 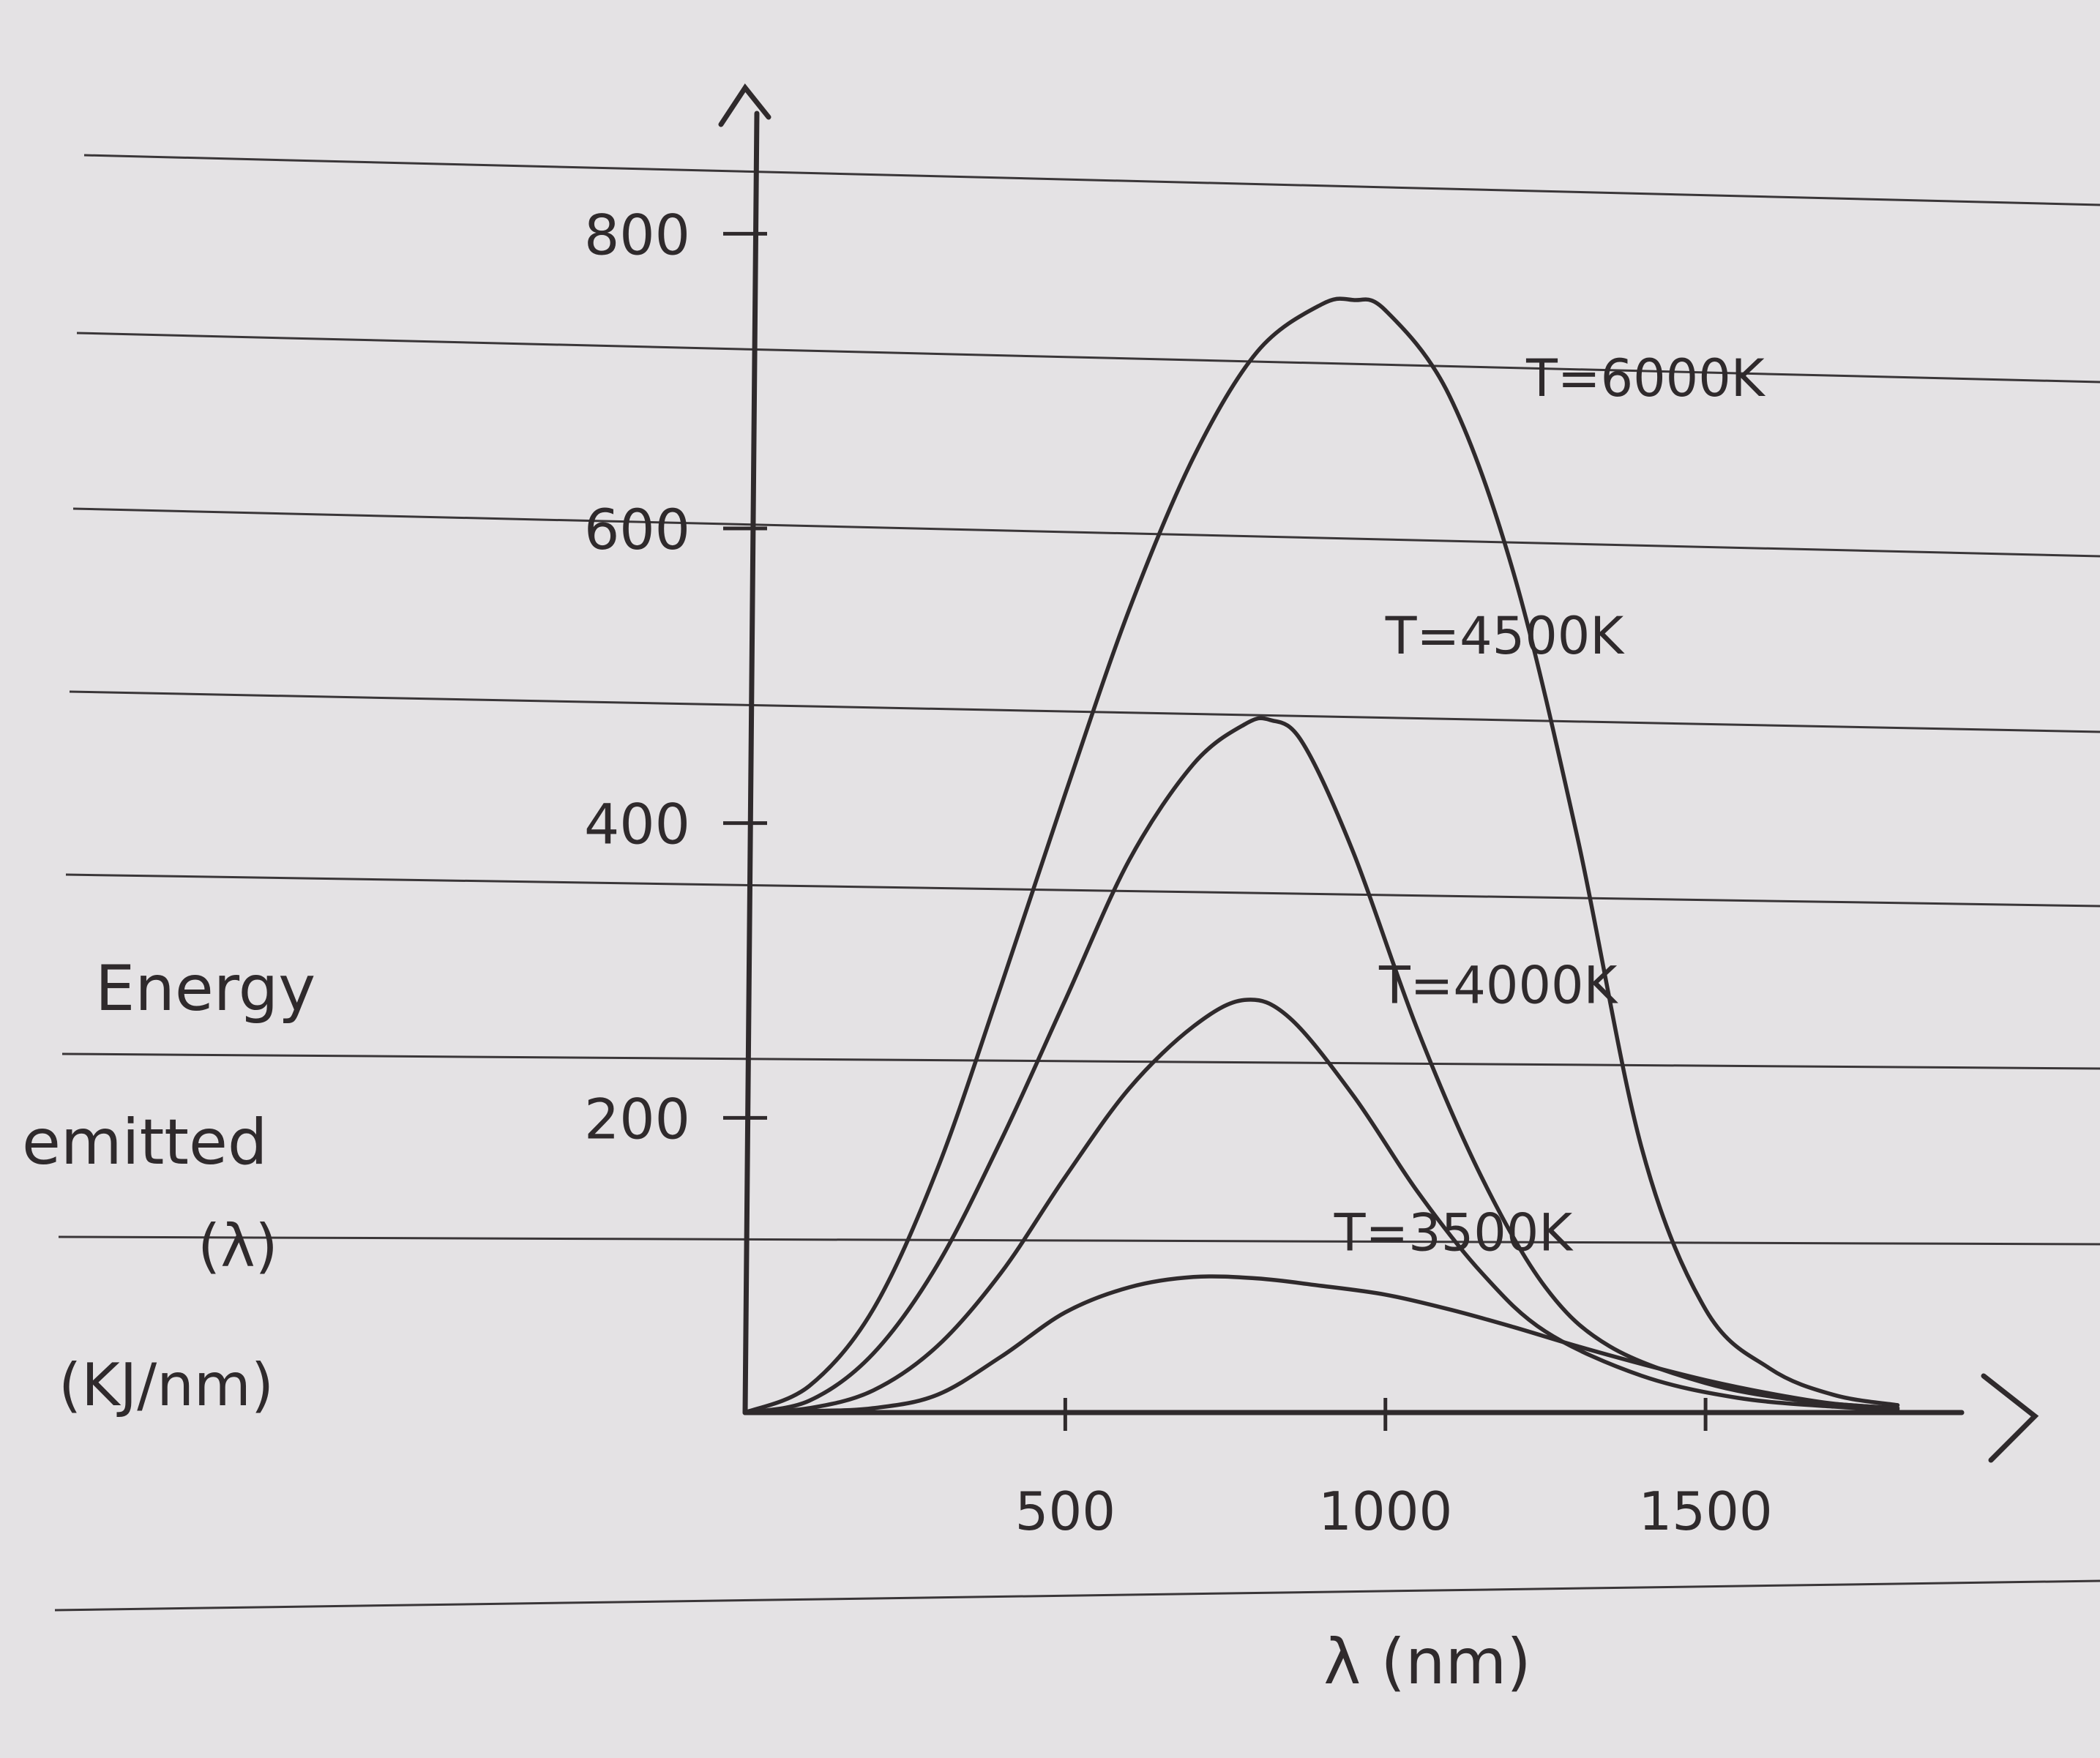 What do you see at coordinates (166, 1385) in the screenshot?
I see `y-axis-title-line: (KJ/nm)` at bounding box center [166, 1385].